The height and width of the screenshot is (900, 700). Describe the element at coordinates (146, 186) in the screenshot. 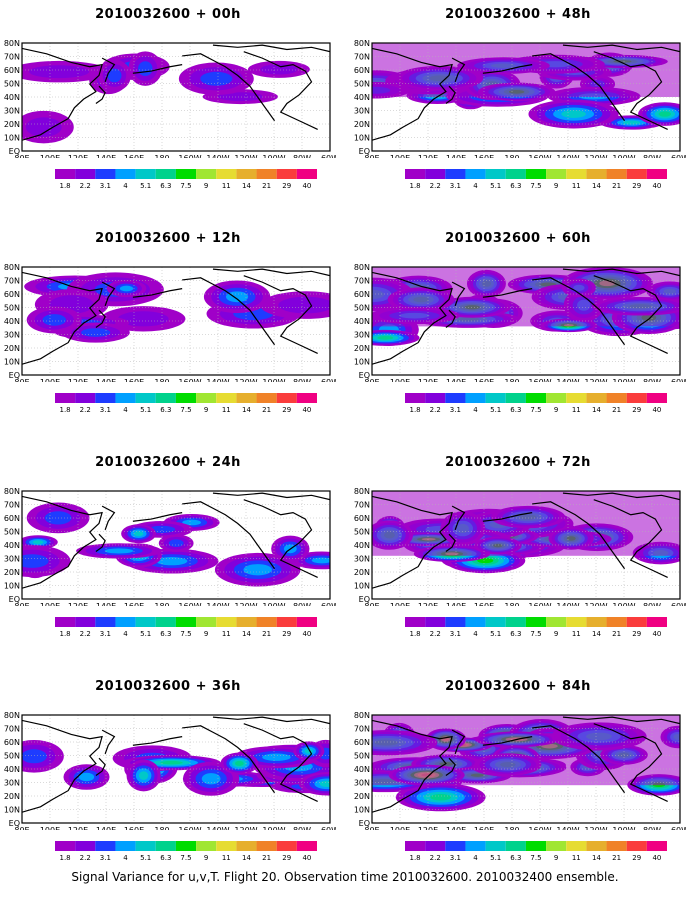

I see `colorbar-level-label: 5.1` at that location.